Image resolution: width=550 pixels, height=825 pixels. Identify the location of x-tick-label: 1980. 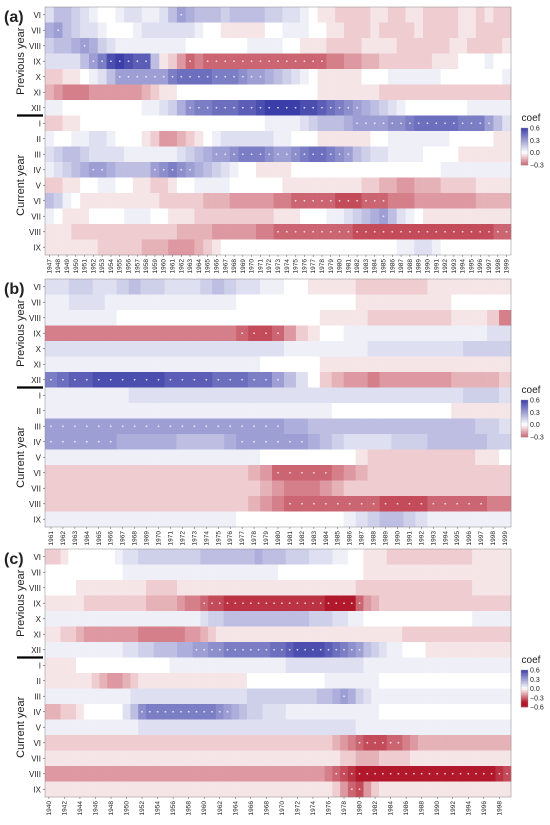
(340, 266).